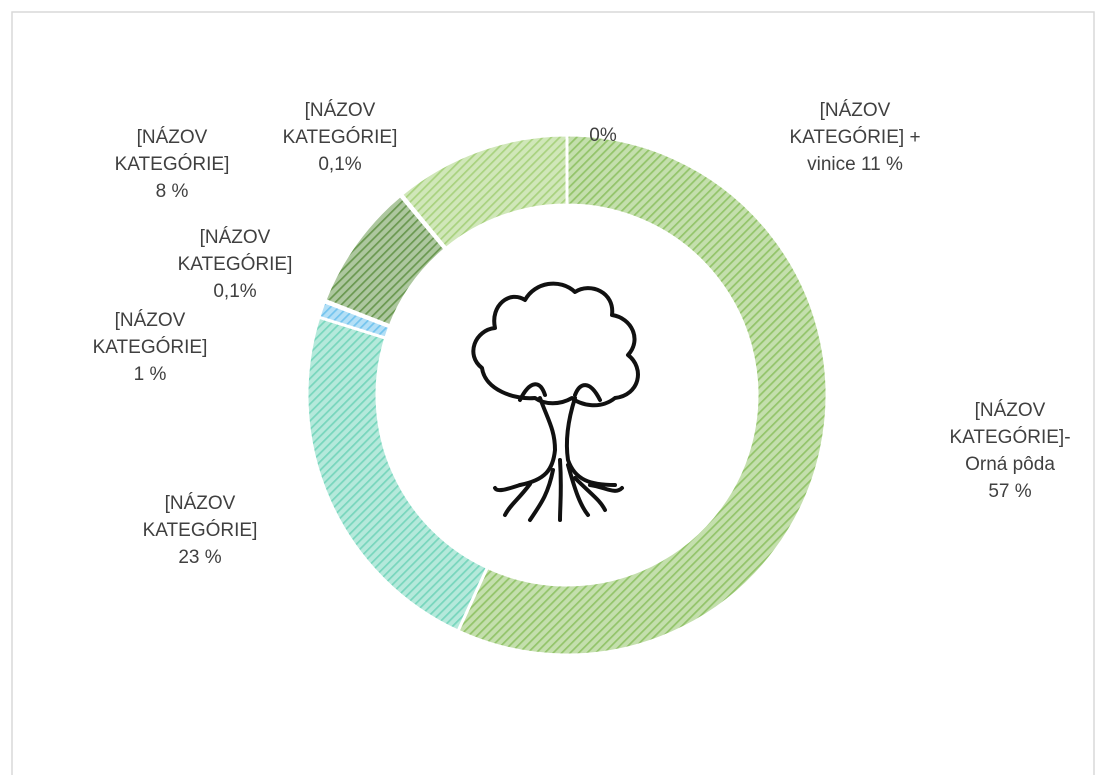  Describe the element at coordinates (200, 557) in the screenshot. I see `value-label: 23 %` at that location.